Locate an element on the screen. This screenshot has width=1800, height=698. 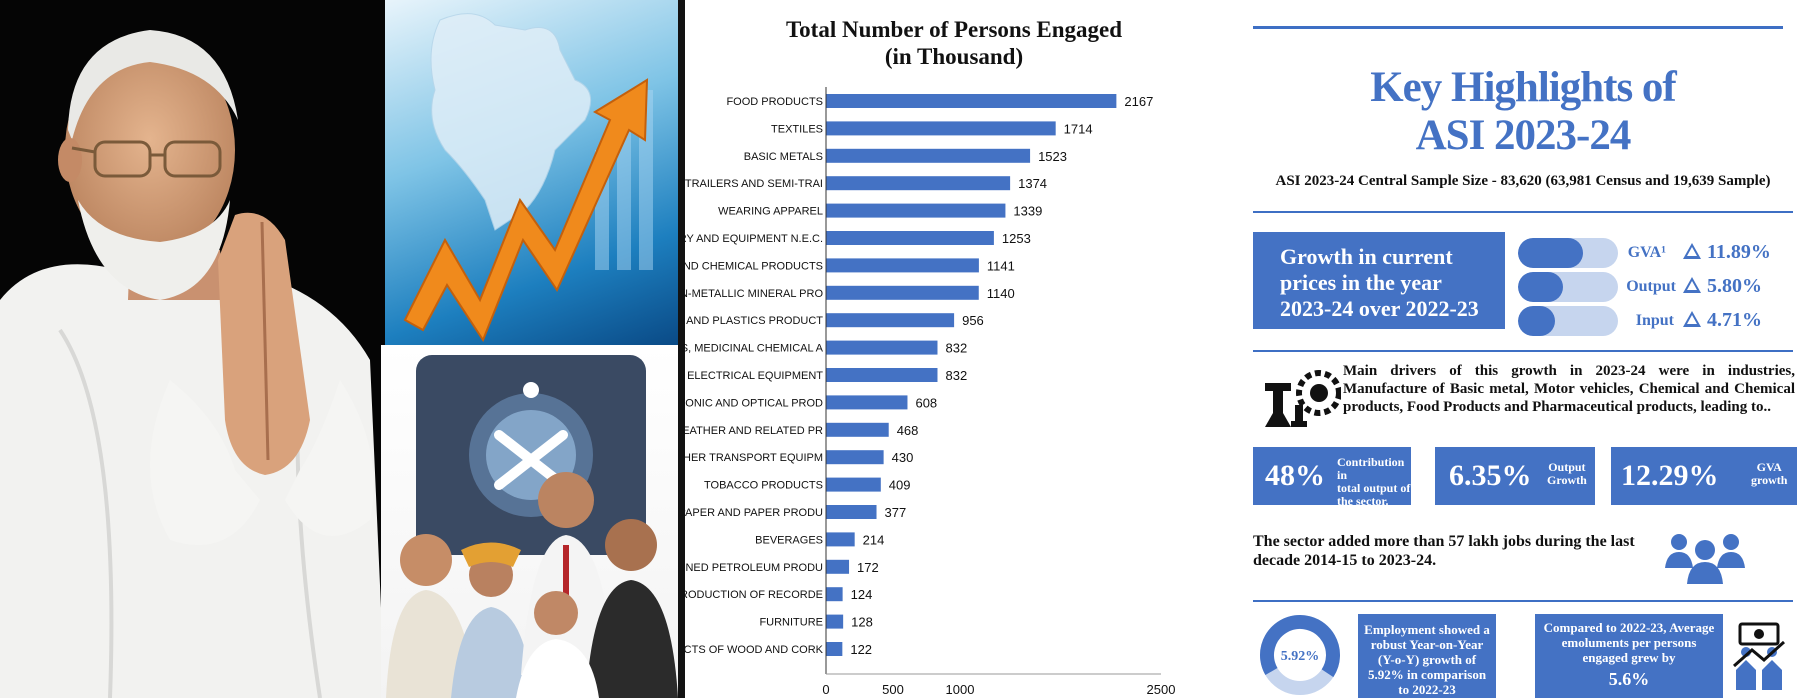
chart-title-line-1: Total Number of Persons Engaged is located at coordinates (954, 29).